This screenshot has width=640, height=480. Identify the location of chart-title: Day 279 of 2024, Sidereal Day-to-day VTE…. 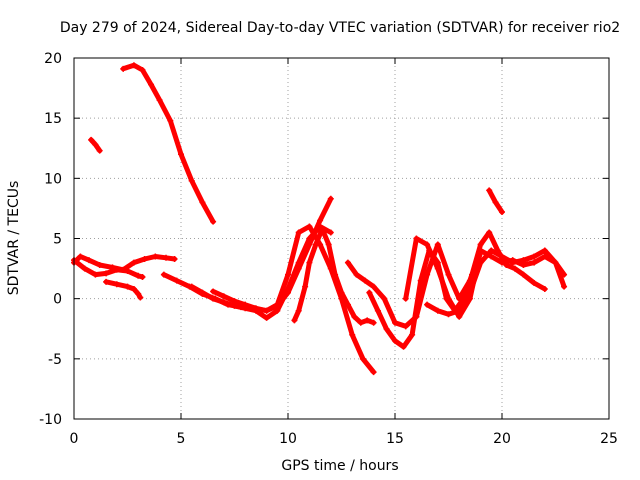
(340, 28).